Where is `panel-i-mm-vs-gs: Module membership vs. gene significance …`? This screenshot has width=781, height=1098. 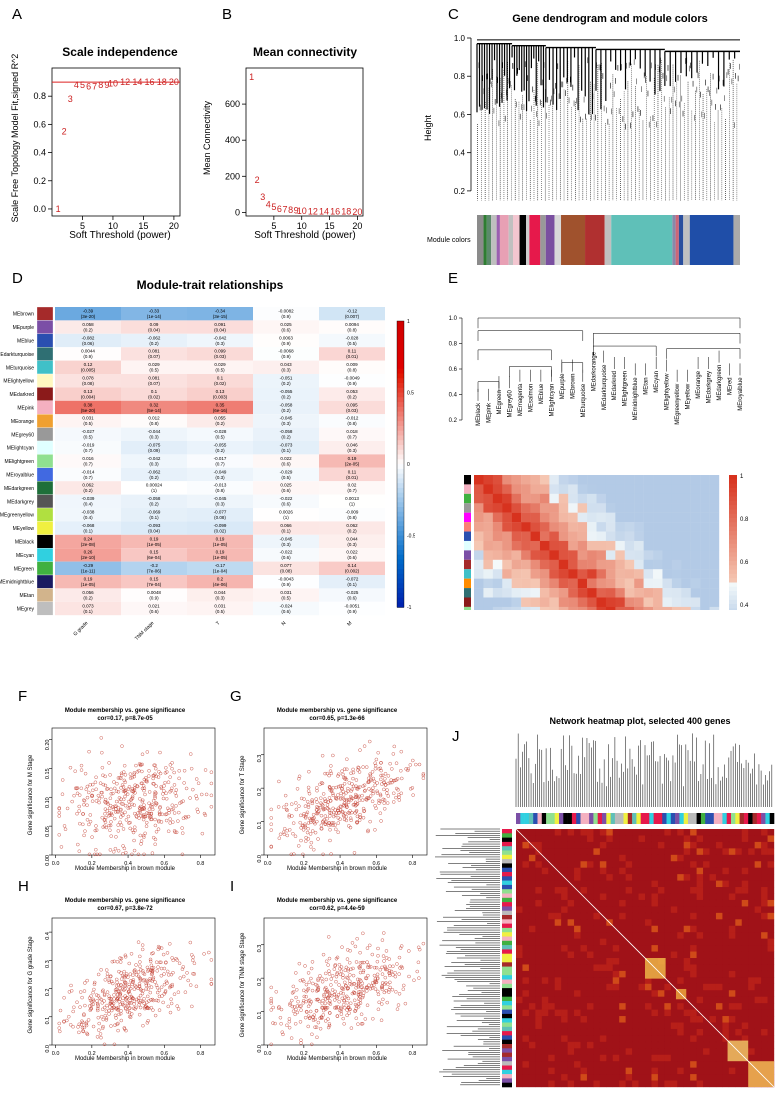
panel-i-mm-vs-gs: Module membership vs. gene significance … is located at coordinates (334, 980).